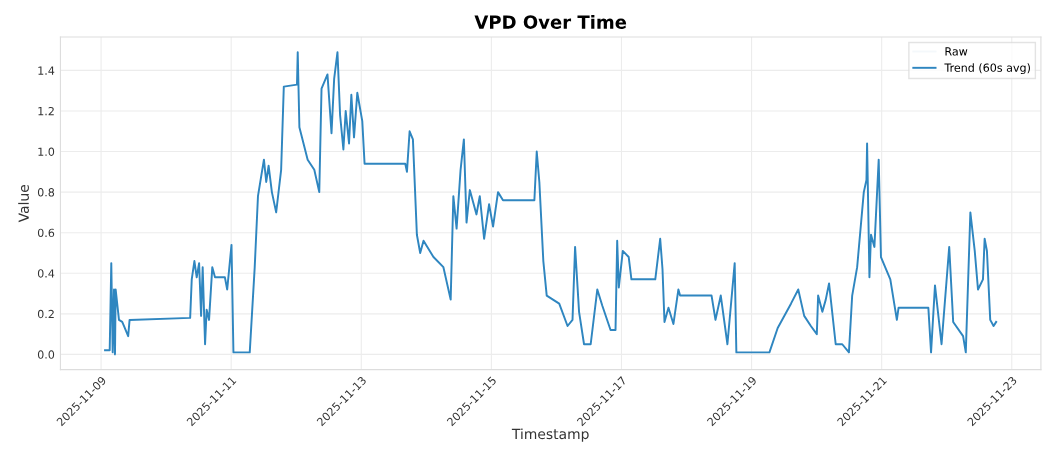  What do you see at coordinates (46, 70) in the screenshot?
I see `y-tick-label: 1.4` at bounding box center [46, 70].